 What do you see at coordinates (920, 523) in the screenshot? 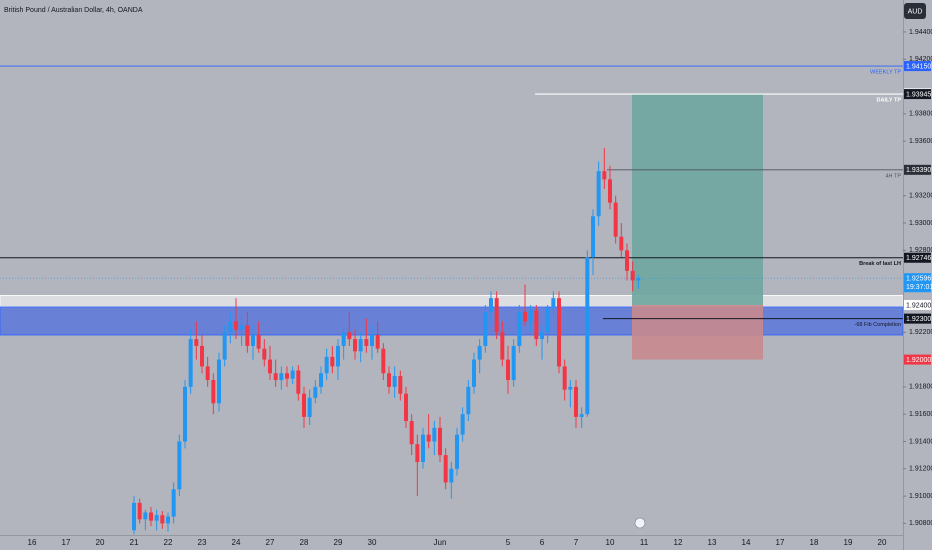
I see `y-tick-label: 1.90800` at bounding box center [920, 523].